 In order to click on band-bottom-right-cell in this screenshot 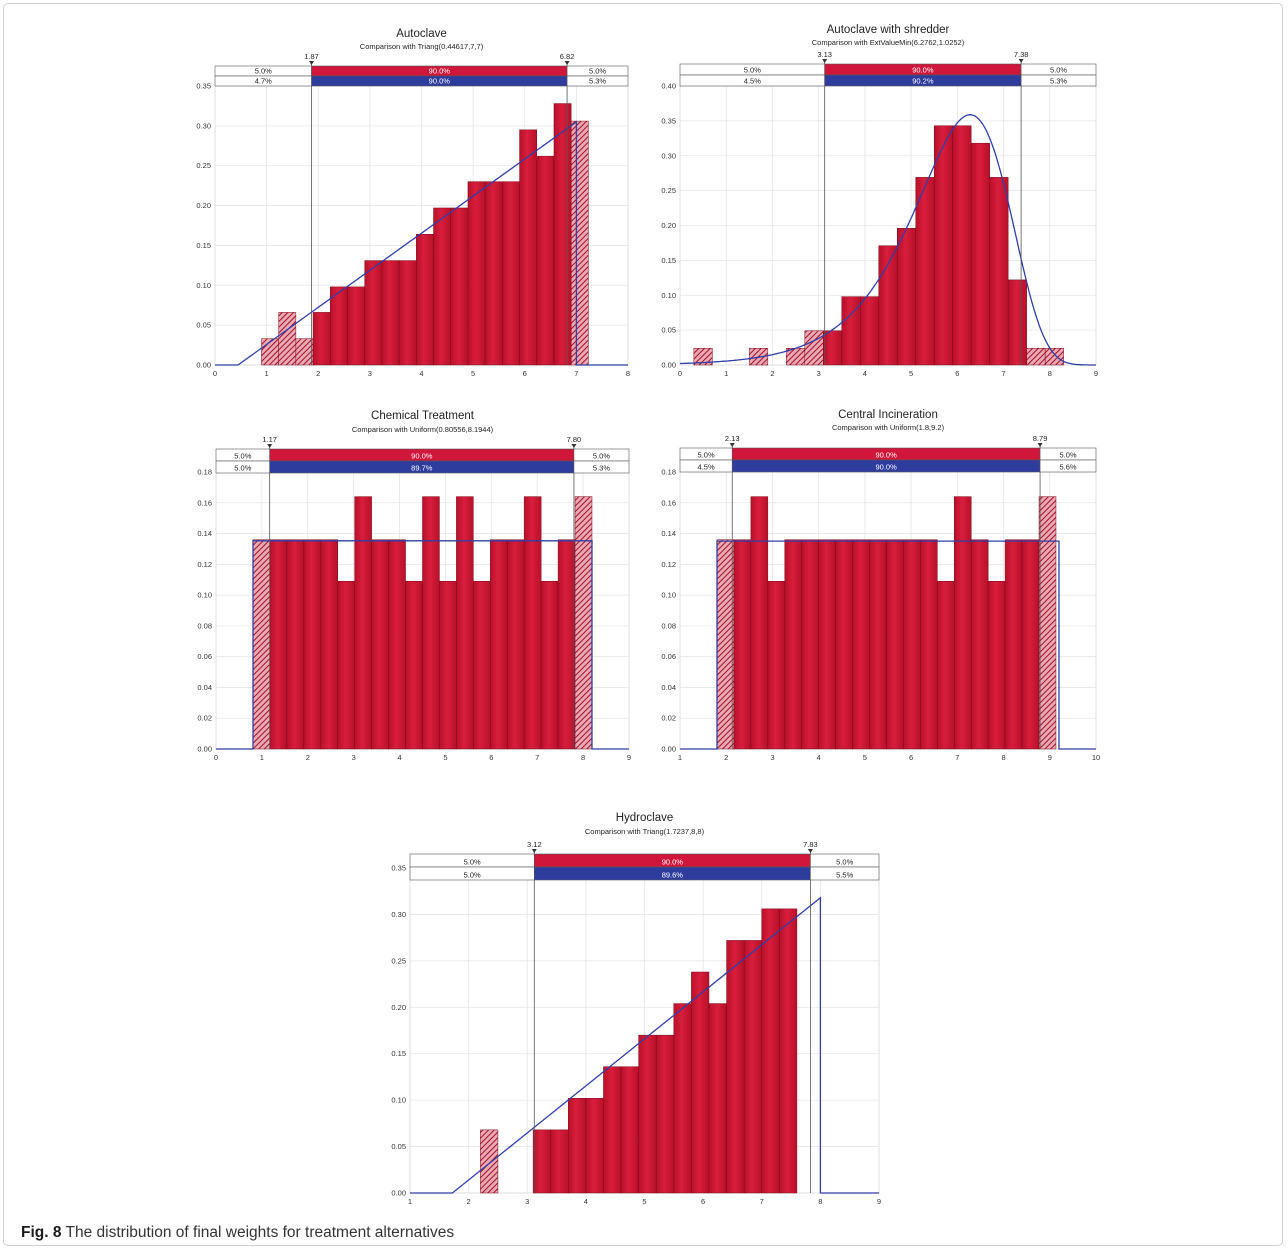, I will do `click(601, 467)`.